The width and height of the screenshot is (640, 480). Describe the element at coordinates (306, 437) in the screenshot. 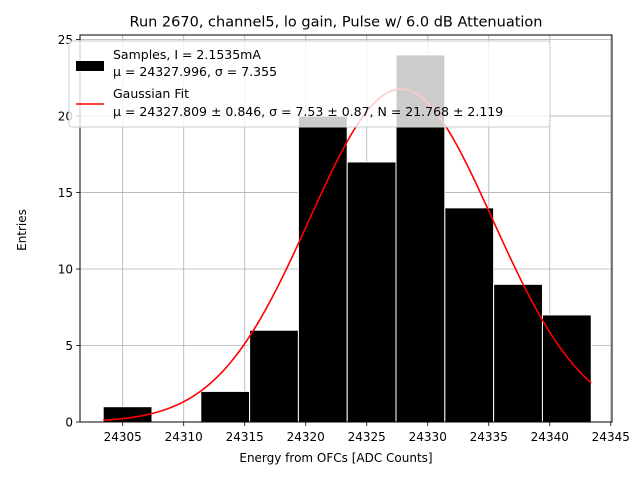

I see `x-tick-label: 24320` at that location.